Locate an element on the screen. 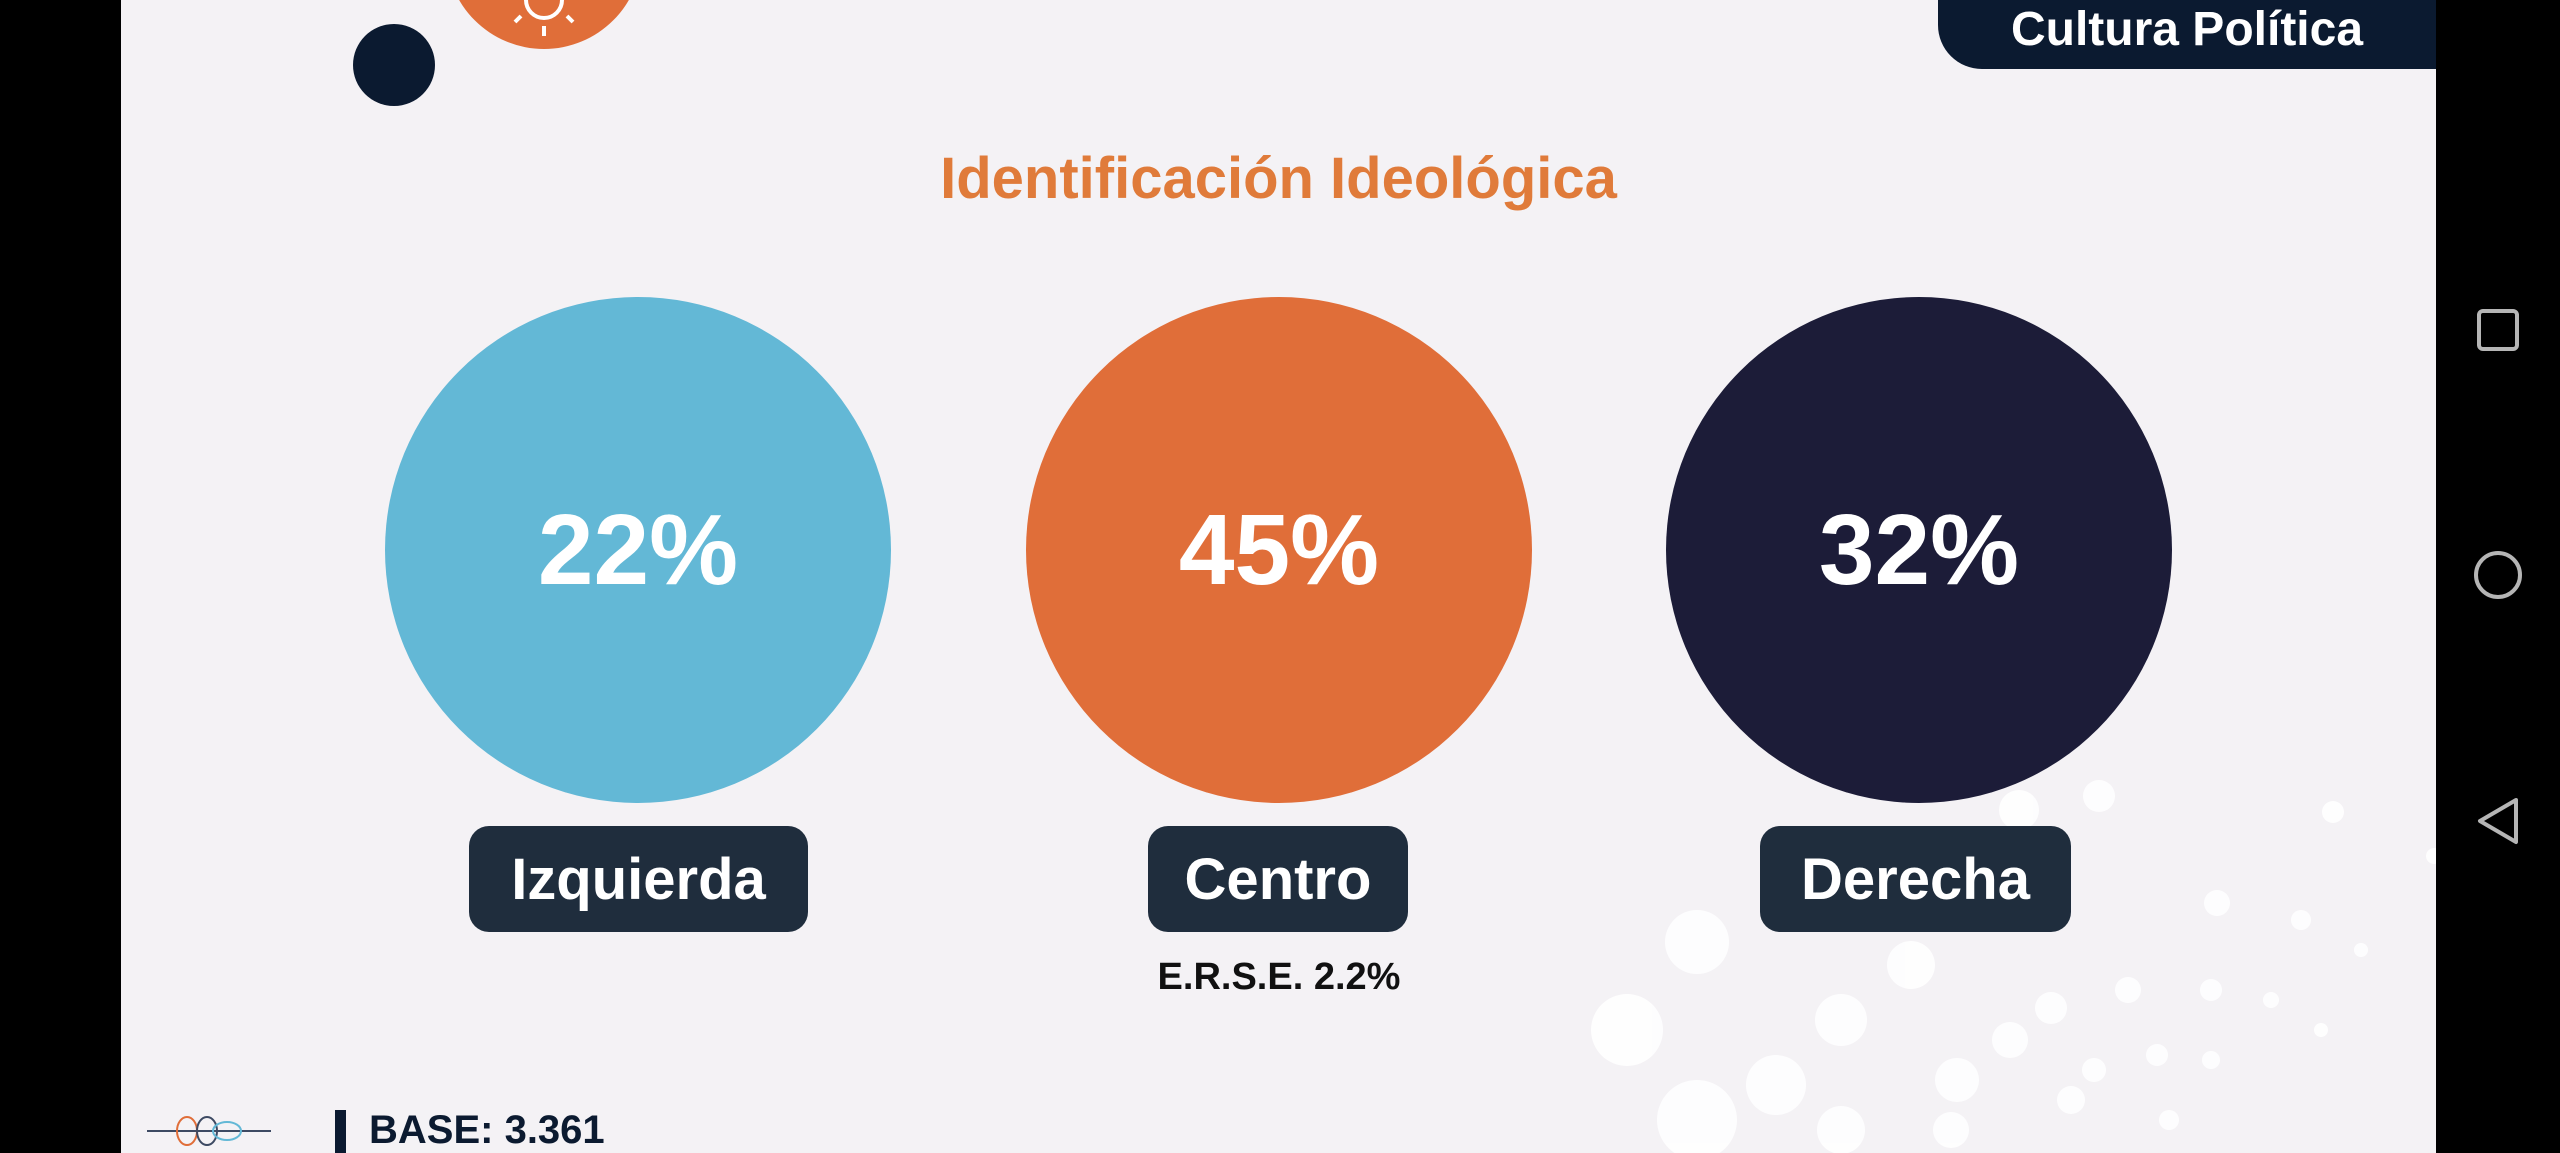  nav-bar is located at coordinates (2498, 576).